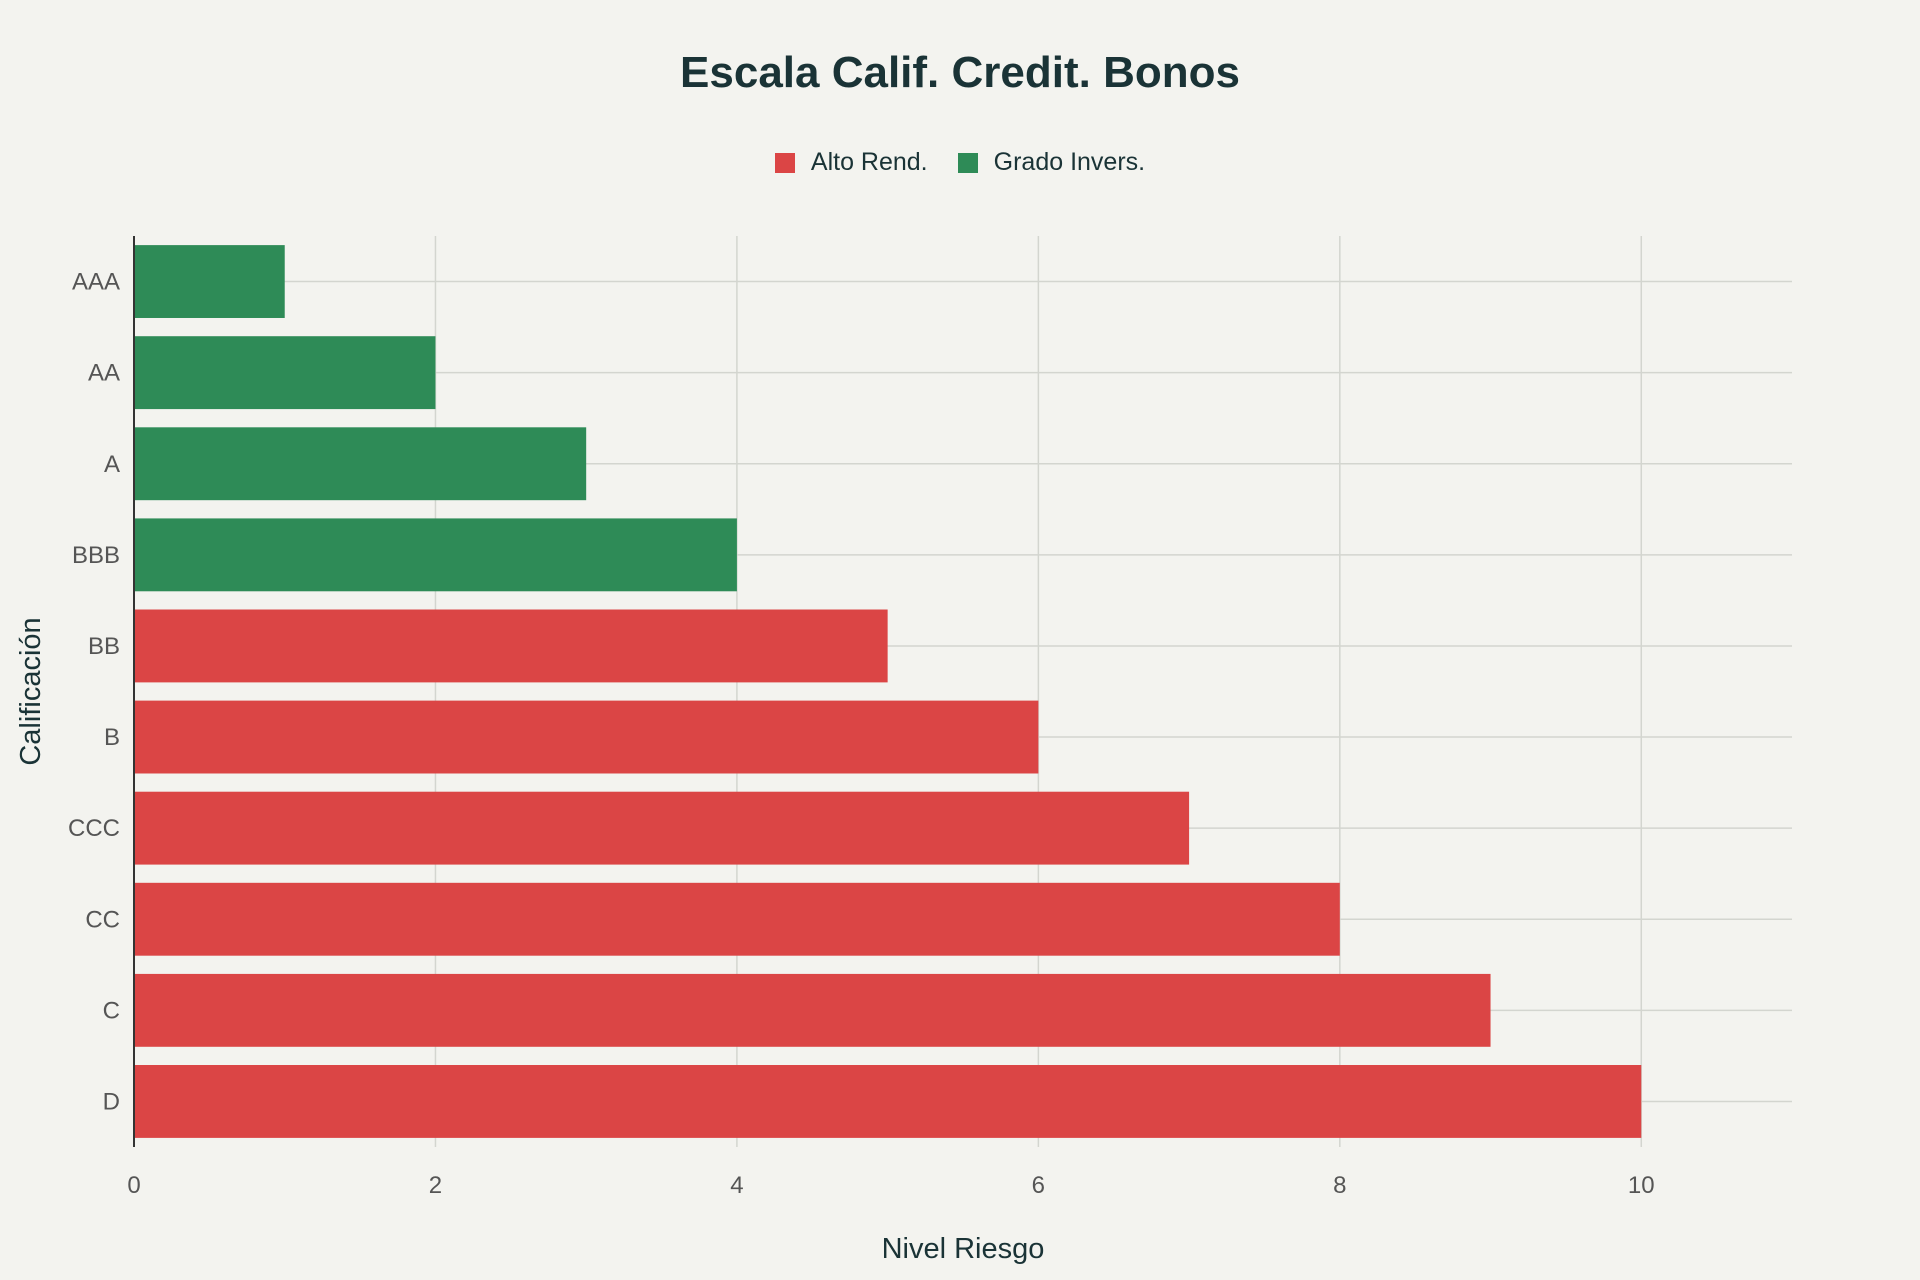 The width and height of the screenshot is (1920, 1280). Describe the element at coordinates (104, 646) in the screenshot. I see `y-tick-label: BB` at that location.